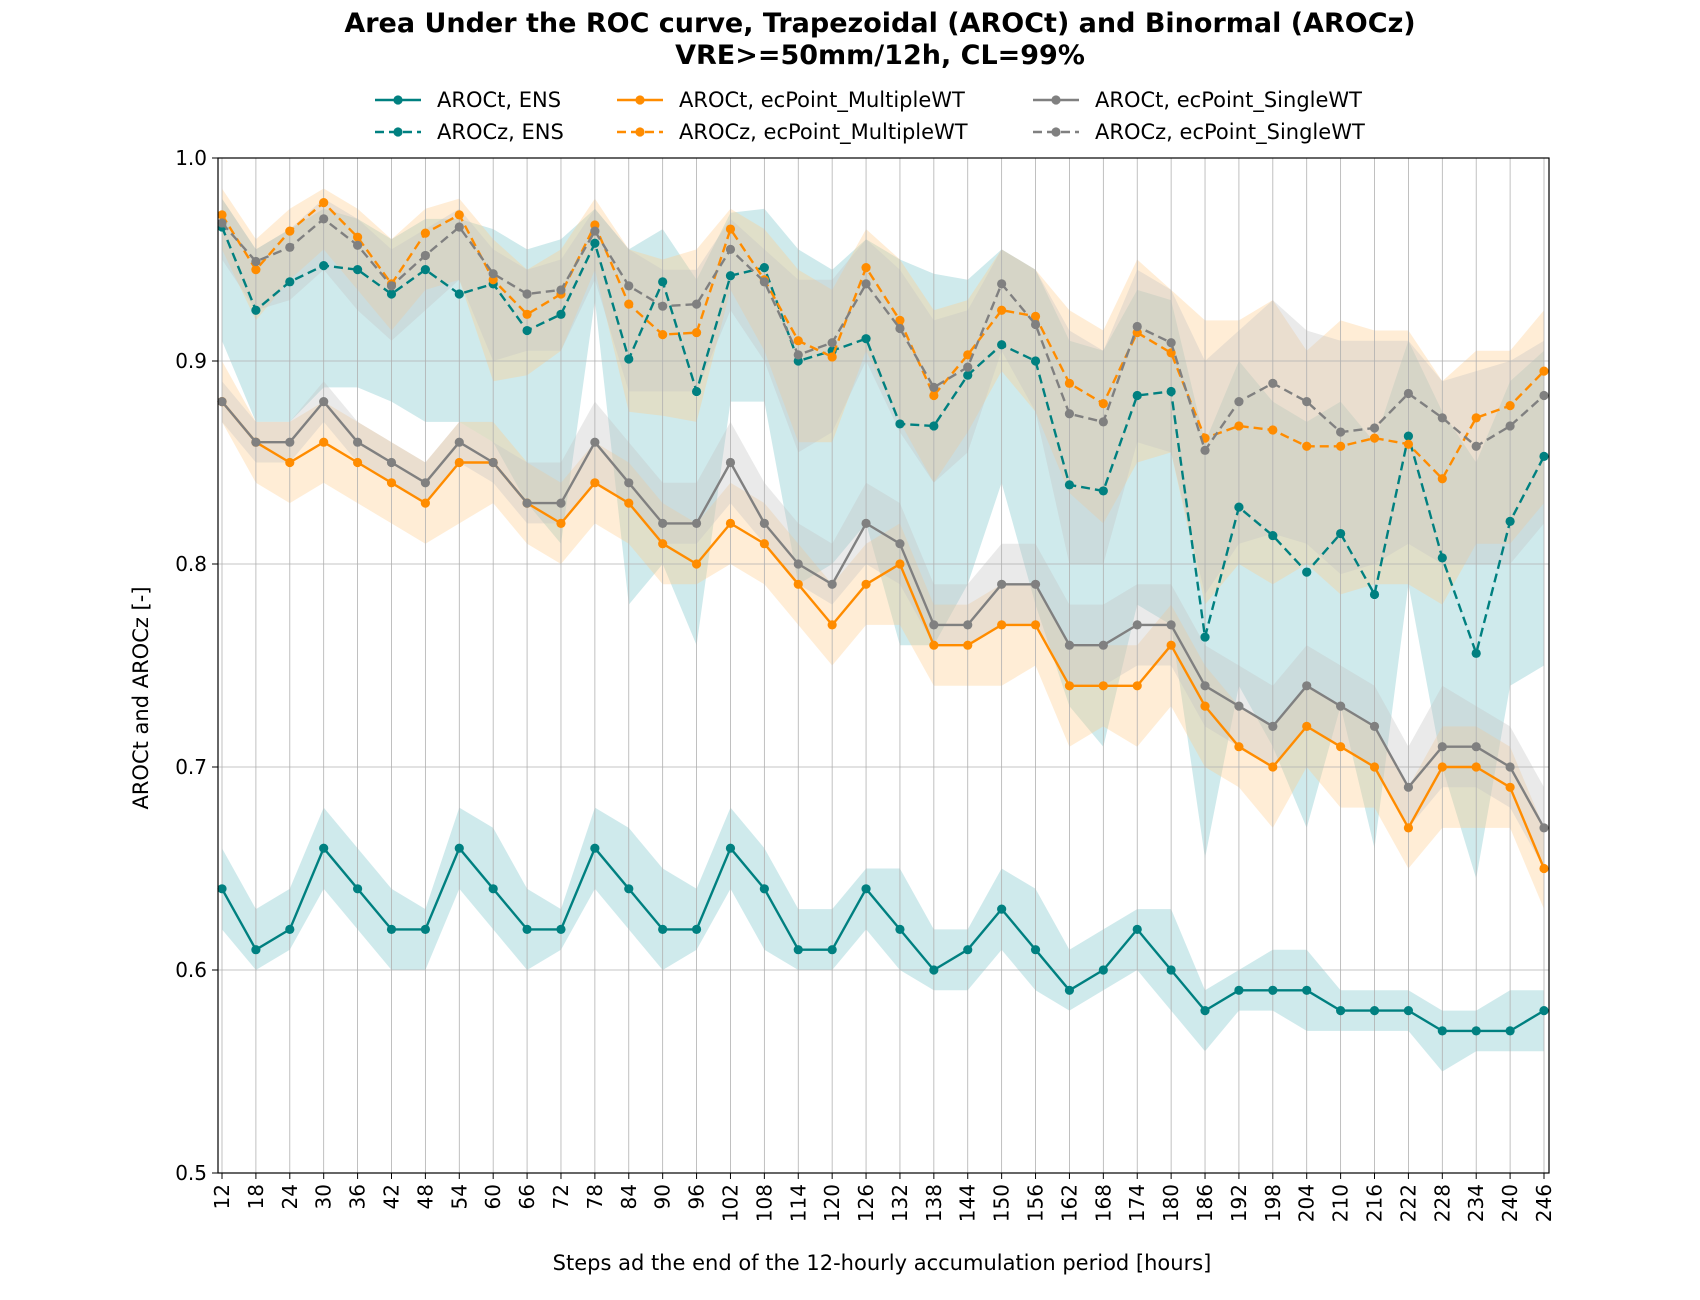  What do you see at coordinates (1273, 1203) in the screenshot?
I see `x-tick-label: 198` at bounding box center [1273, 1203].